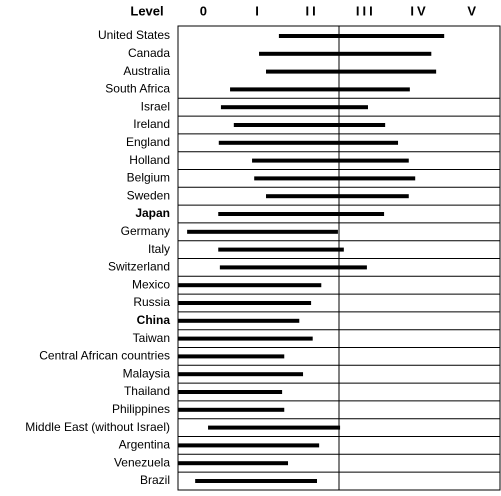 This screenshot has width=501, height=496. I want to click on category-label: Australia, so click(146, 71).